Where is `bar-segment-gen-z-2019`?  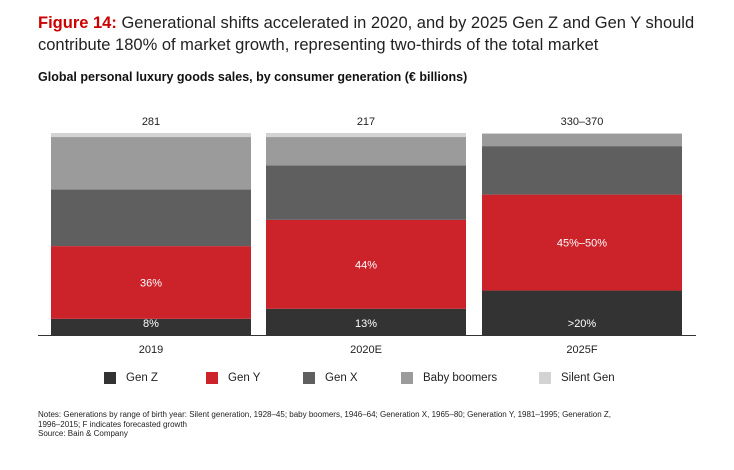 bar-segment-gen-z-2019 is located at coordinates (151, 326).